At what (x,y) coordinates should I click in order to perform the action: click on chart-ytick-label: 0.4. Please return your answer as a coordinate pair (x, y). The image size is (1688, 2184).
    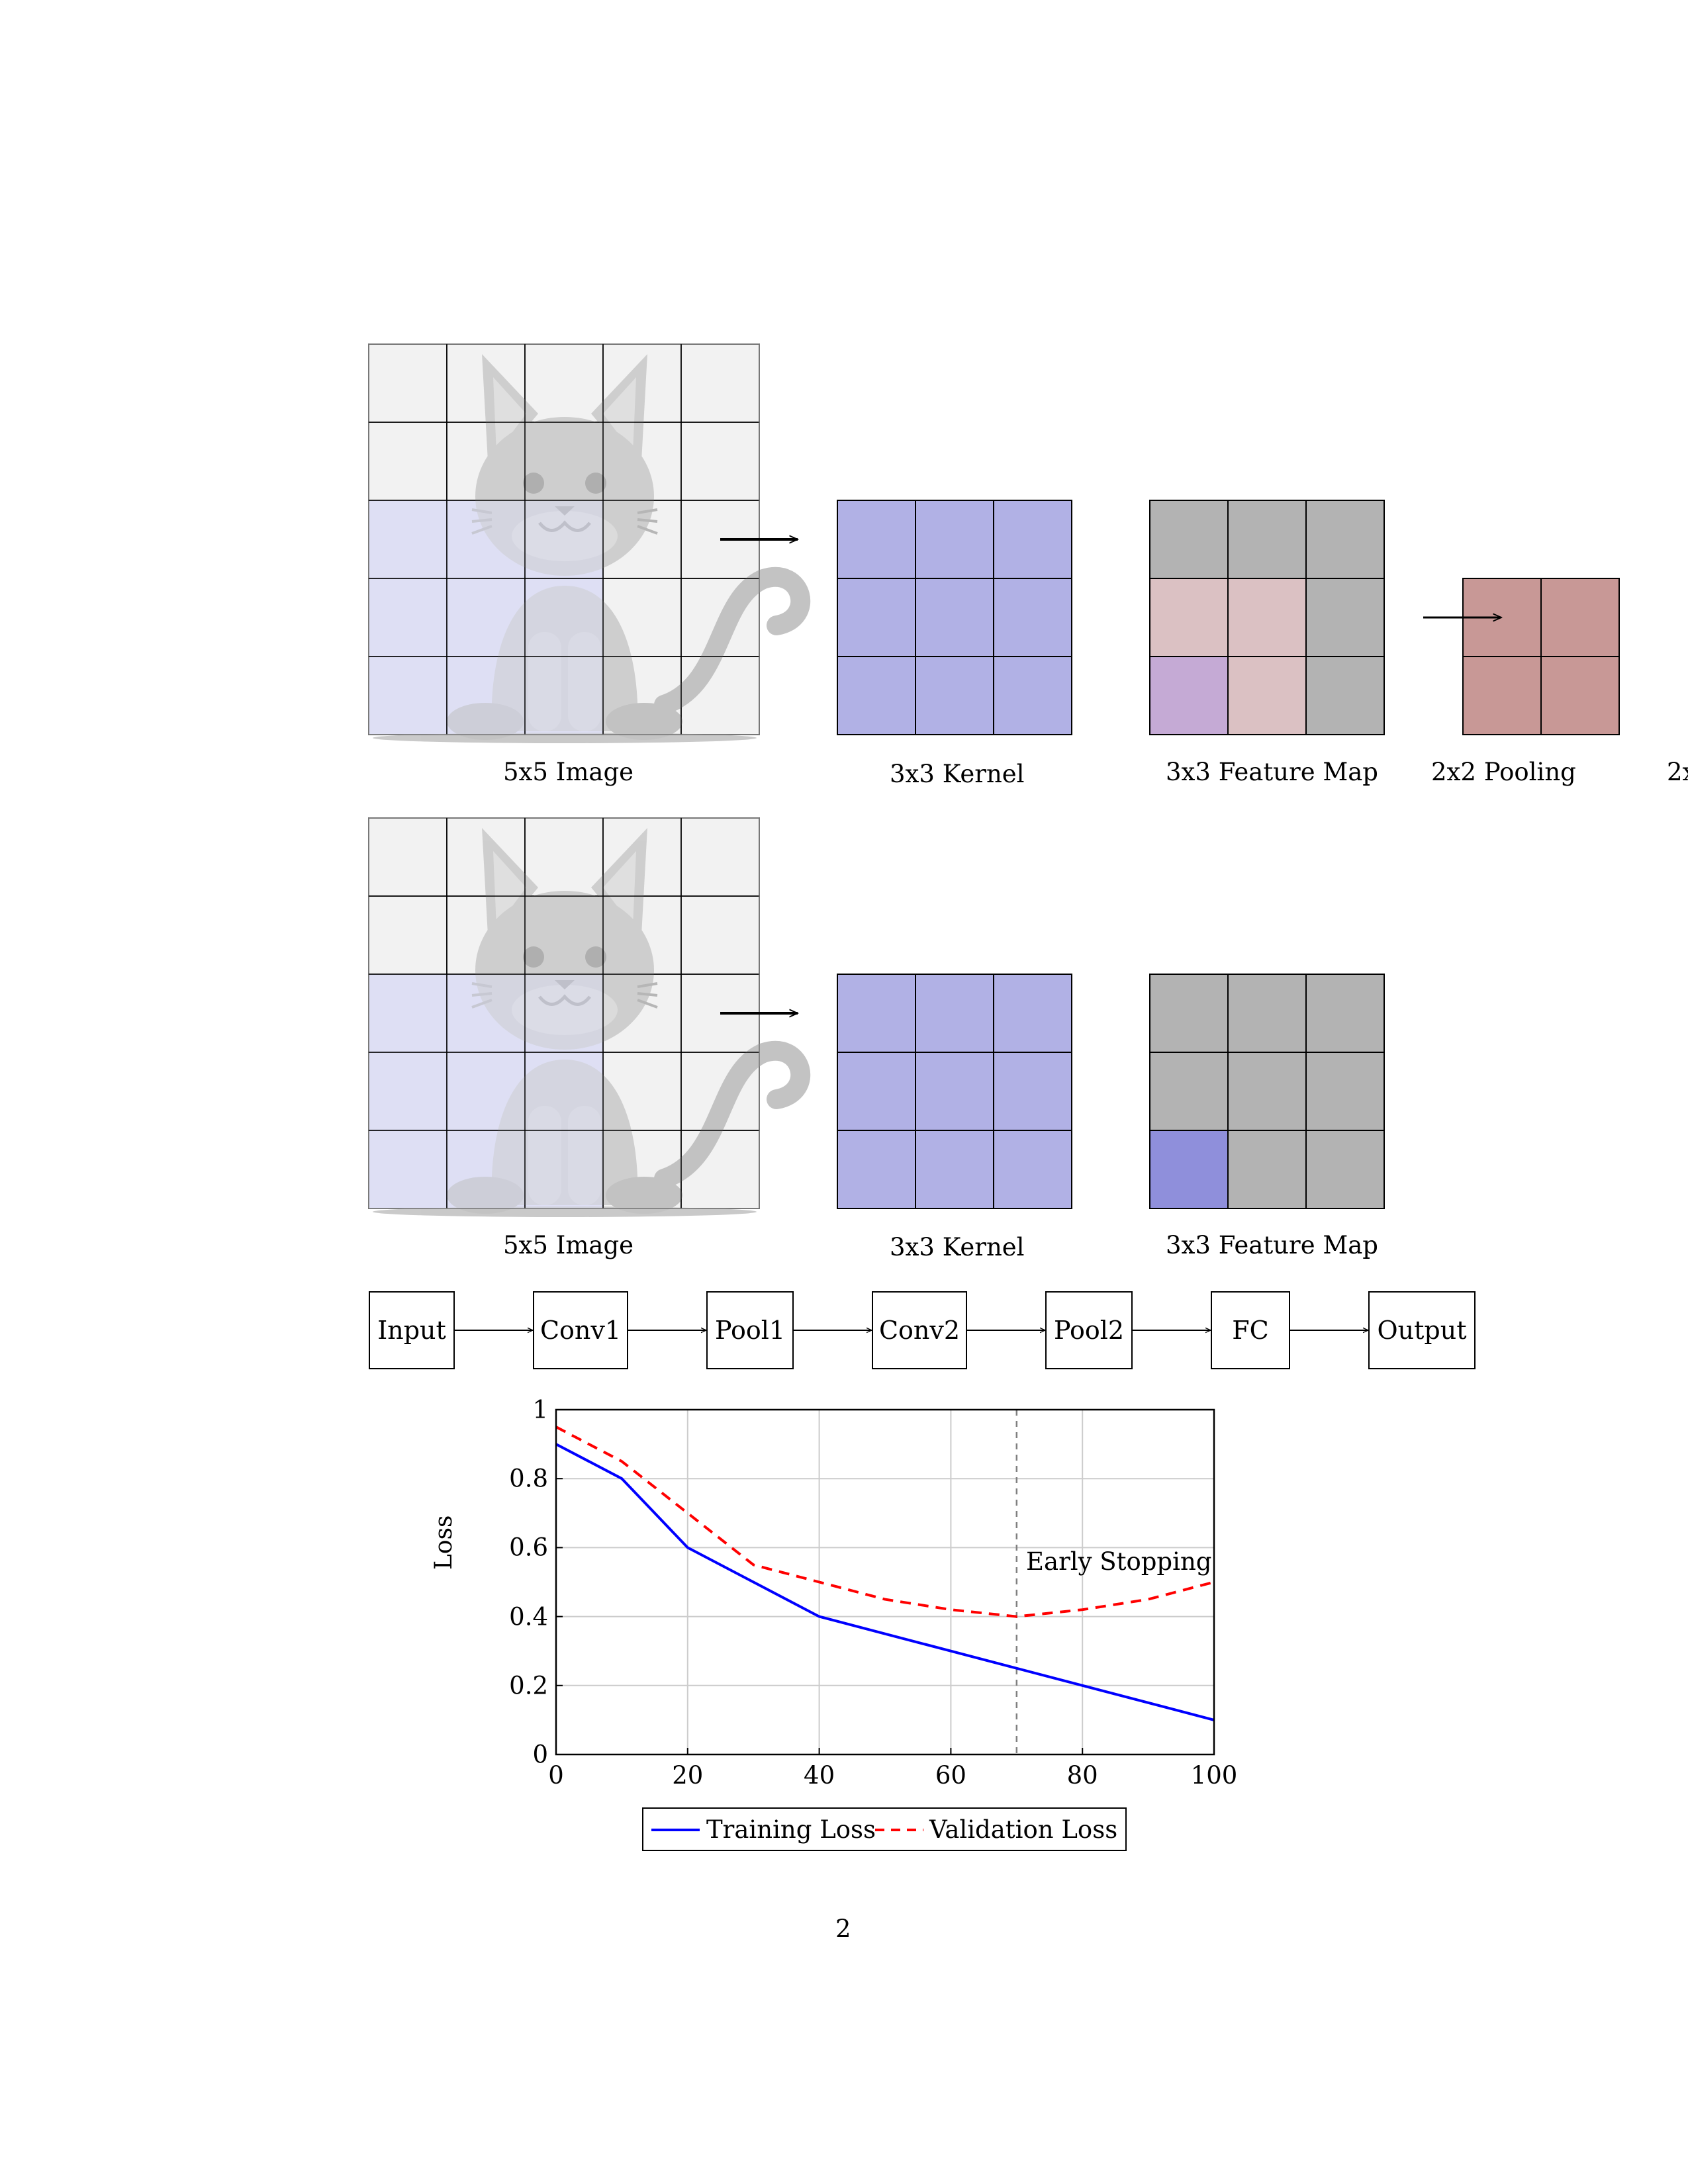
    Looking at the image, I should click on (528, 1616).